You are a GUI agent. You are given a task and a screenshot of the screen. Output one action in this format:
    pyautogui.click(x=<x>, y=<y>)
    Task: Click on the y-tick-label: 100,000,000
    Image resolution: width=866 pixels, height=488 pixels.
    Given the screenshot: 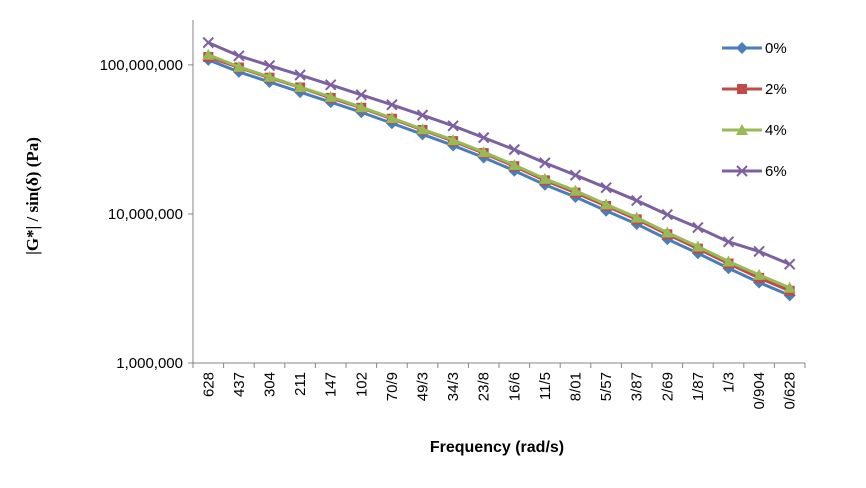 What is the action you would take?
    pyautogui.click(x=141, y=65)
    